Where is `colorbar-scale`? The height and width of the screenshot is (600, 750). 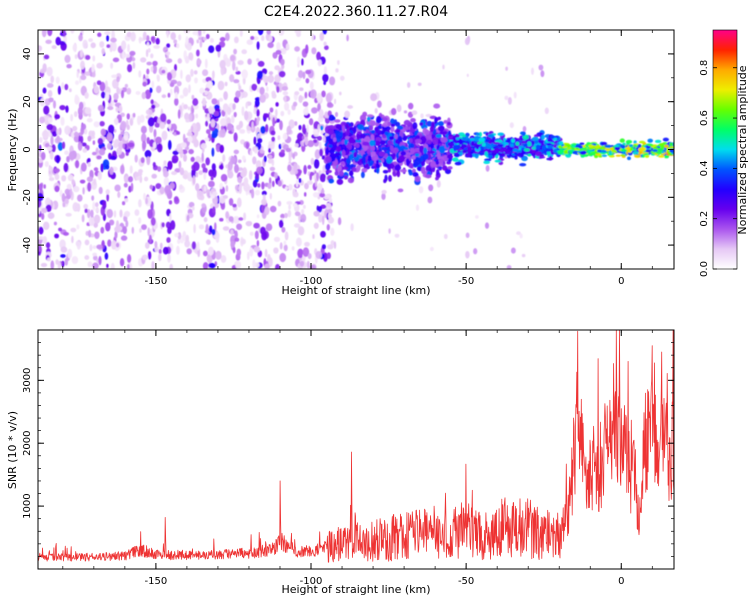
colorbar-scale is located at coordinates (725, 149).